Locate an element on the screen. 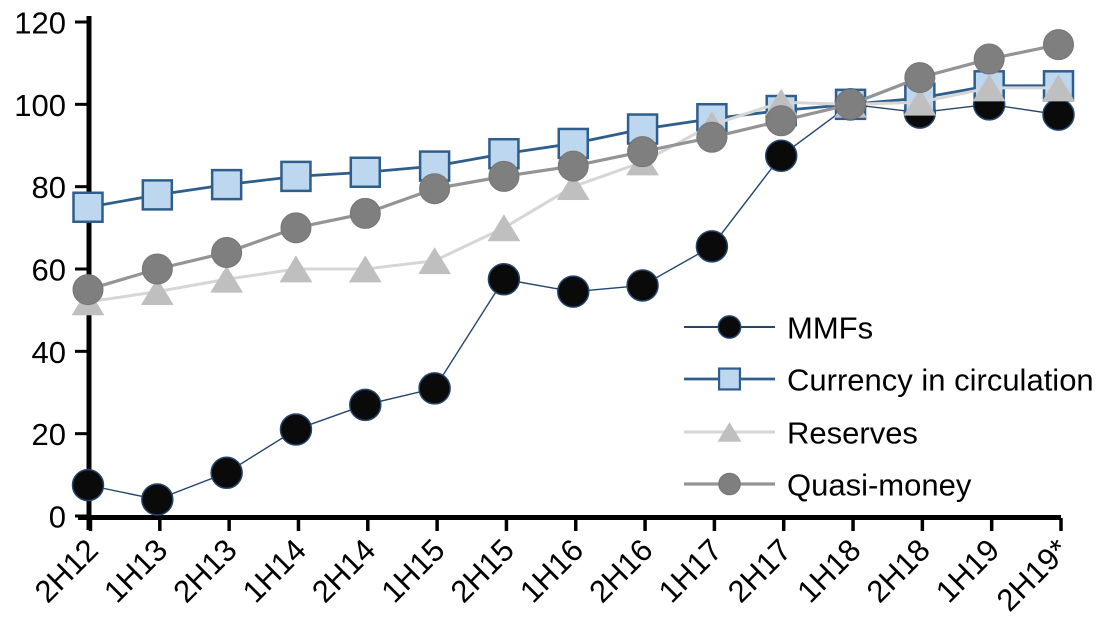 This screenshot has width=1119, height=640. x-tick-label: 1H15 is located at coordinates (412, 570).